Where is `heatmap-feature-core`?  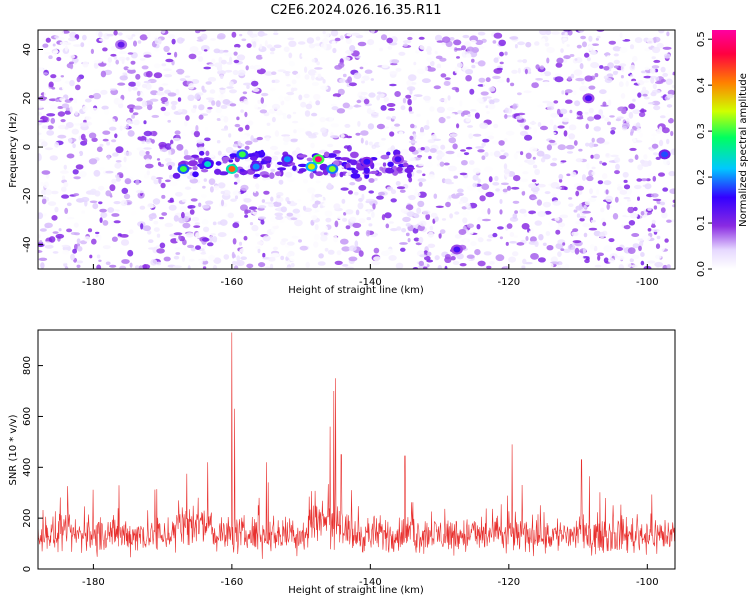
heatmap-feature-core is located at coordinates (287, 159).